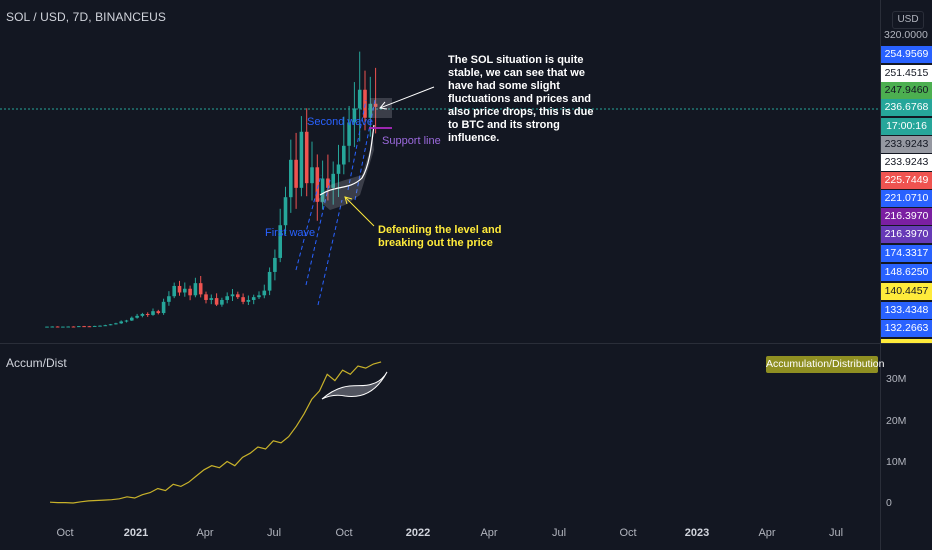  Describe the element at coordinates (521, 112) in the screenshot. I see `note-line-5: also price drops, this is due` at that location.